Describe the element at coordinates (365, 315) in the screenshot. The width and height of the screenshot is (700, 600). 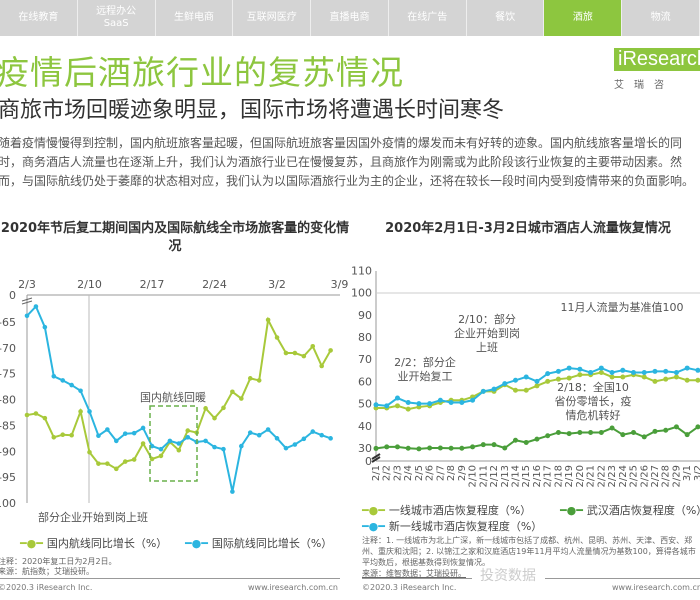
I see `c2-y-tick: 90` at that location.